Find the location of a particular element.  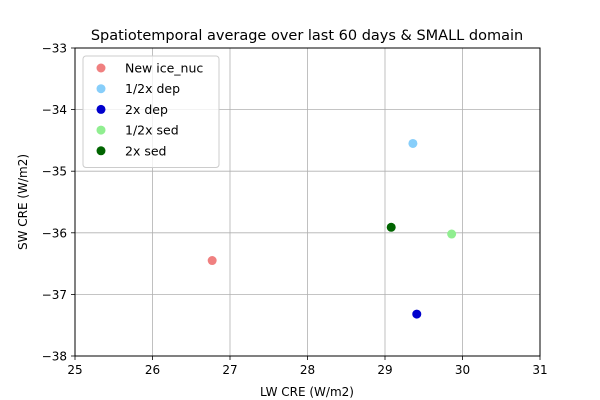

legend-box is located at coordinates (151, 111).